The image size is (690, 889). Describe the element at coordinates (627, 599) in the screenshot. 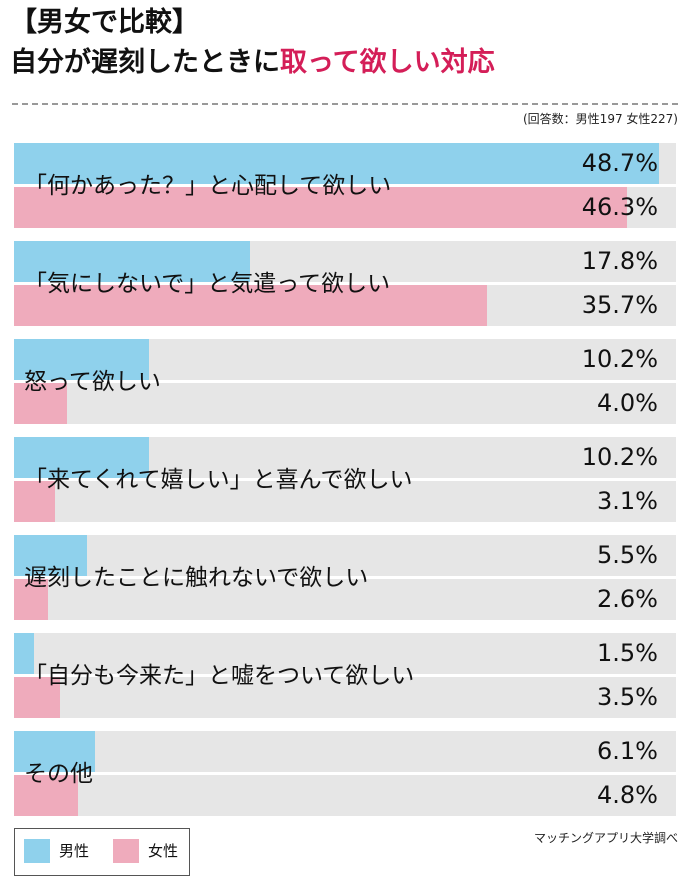

I see `value-label-female: 2.6%` at that location.